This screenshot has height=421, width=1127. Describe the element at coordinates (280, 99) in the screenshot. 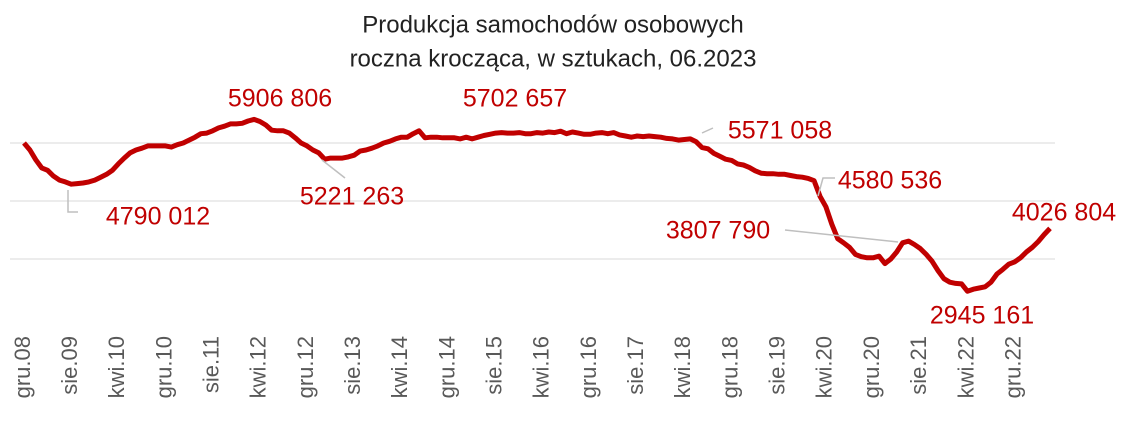

I see `data-label: 5906 806` at that location.